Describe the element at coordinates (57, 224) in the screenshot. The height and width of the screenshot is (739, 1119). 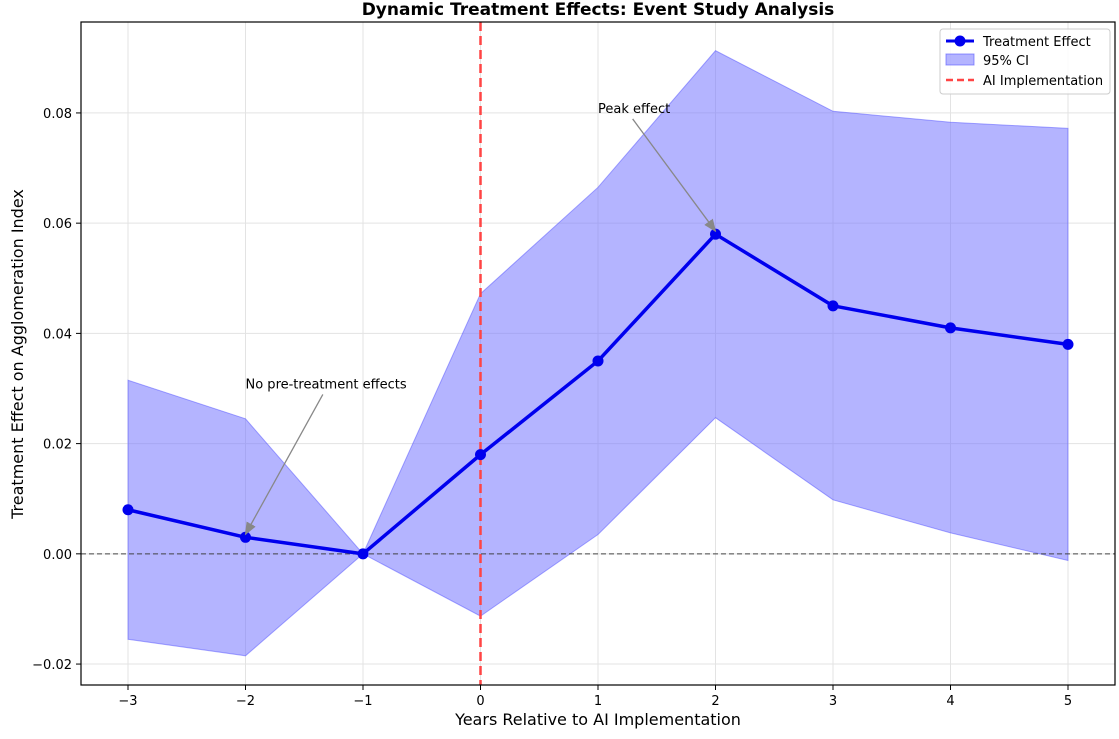
I see `y-tick-label: 0.06` at that location.